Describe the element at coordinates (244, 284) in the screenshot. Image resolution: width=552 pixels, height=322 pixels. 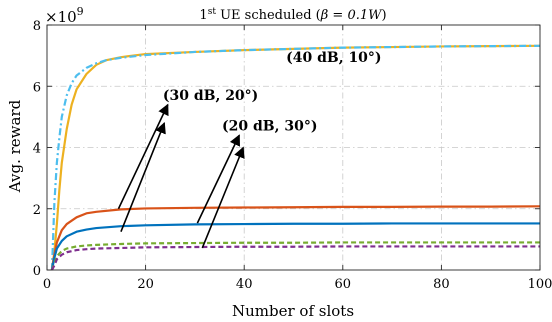
I see `x-tick-label: 40` at that location.